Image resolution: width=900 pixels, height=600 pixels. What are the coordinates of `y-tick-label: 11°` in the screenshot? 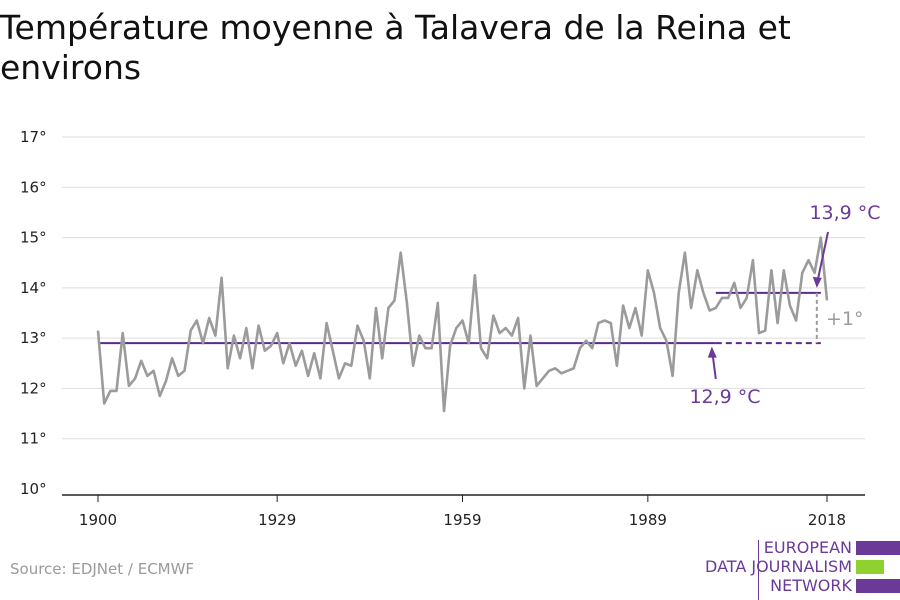 It's located at (33, 439).